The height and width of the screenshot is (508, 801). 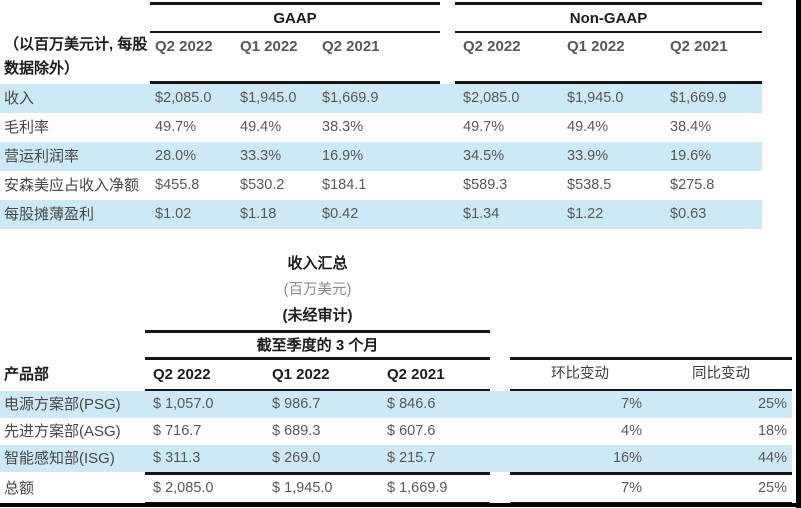 What do you see at coordinates (184, 46) in the screenshot?
I see `gaap-col-header-q2-2022: Q2 2022` at bounding box center [184, 46].